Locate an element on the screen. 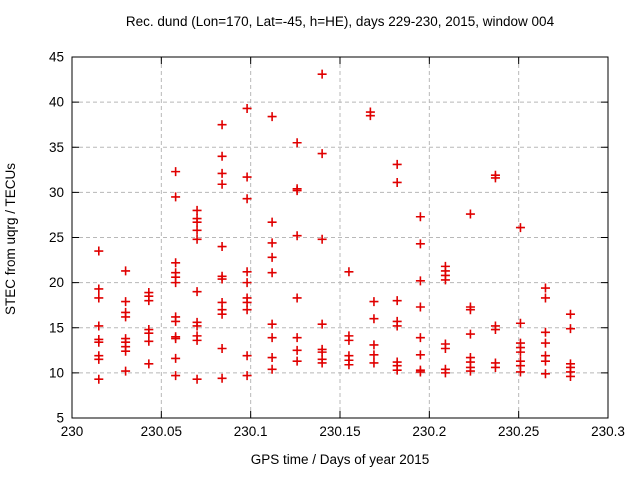  x-tick-label: 230.15 is located at coordinates (339, 431).